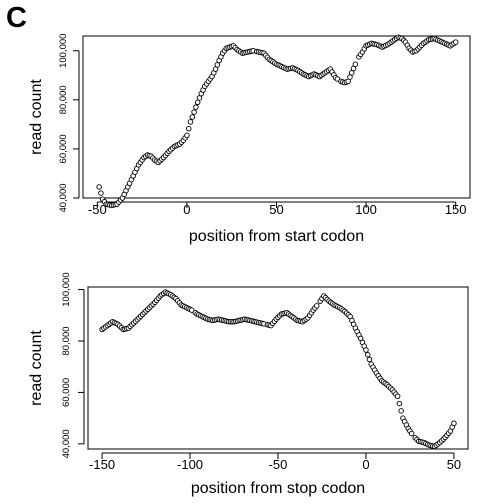 This screenshot has height=504, width=492. What do you see at coordinates (278, 488) in the screenshot?
I see `x-axis-title: position from stop codon` at bounding box center [278, 488].